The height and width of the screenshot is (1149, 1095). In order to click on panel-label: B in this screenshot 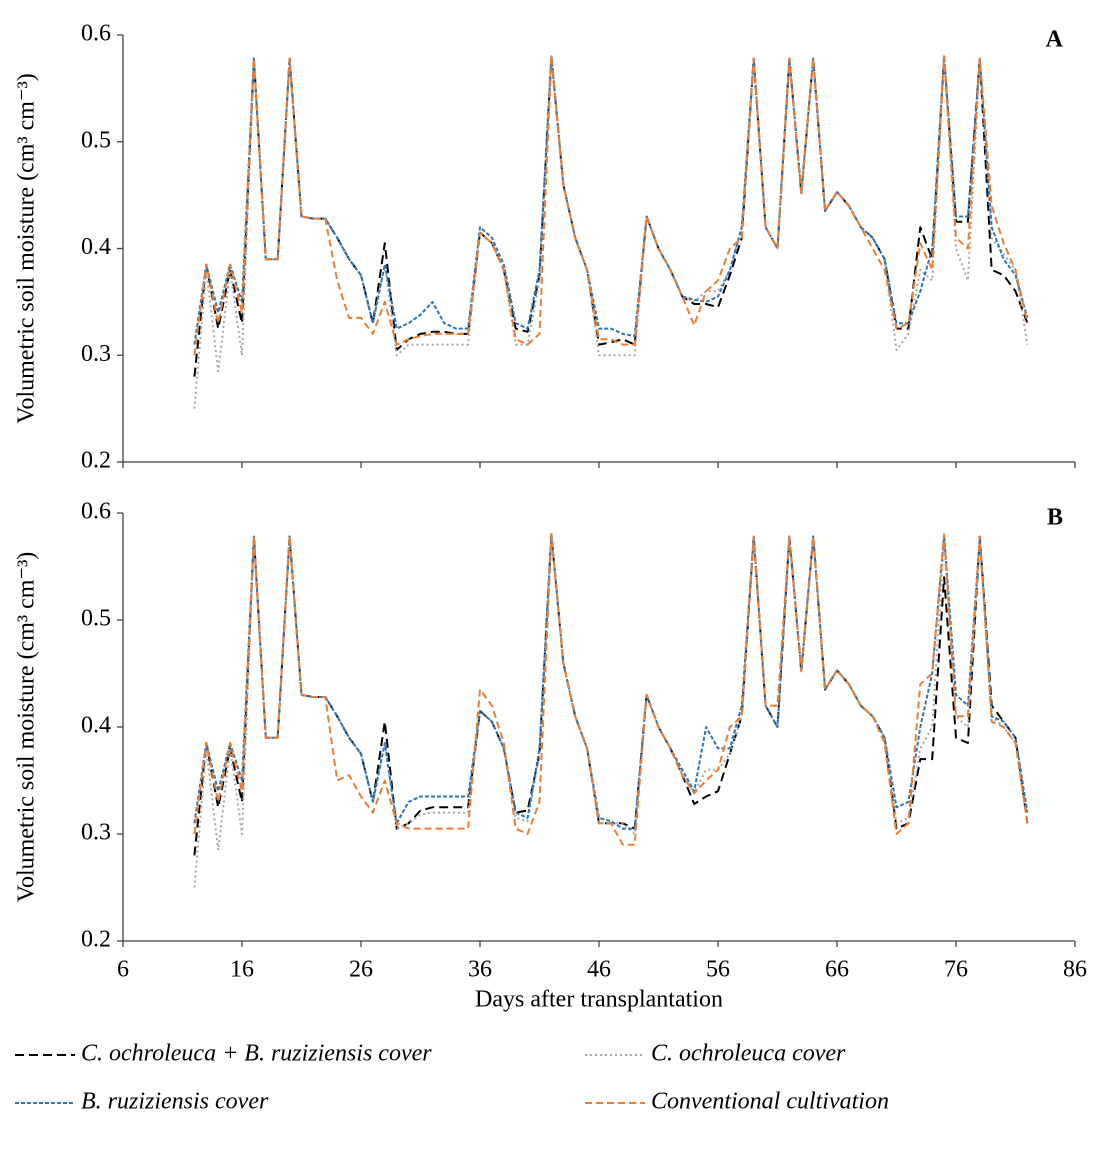, I will do `click(1055, 518)`.